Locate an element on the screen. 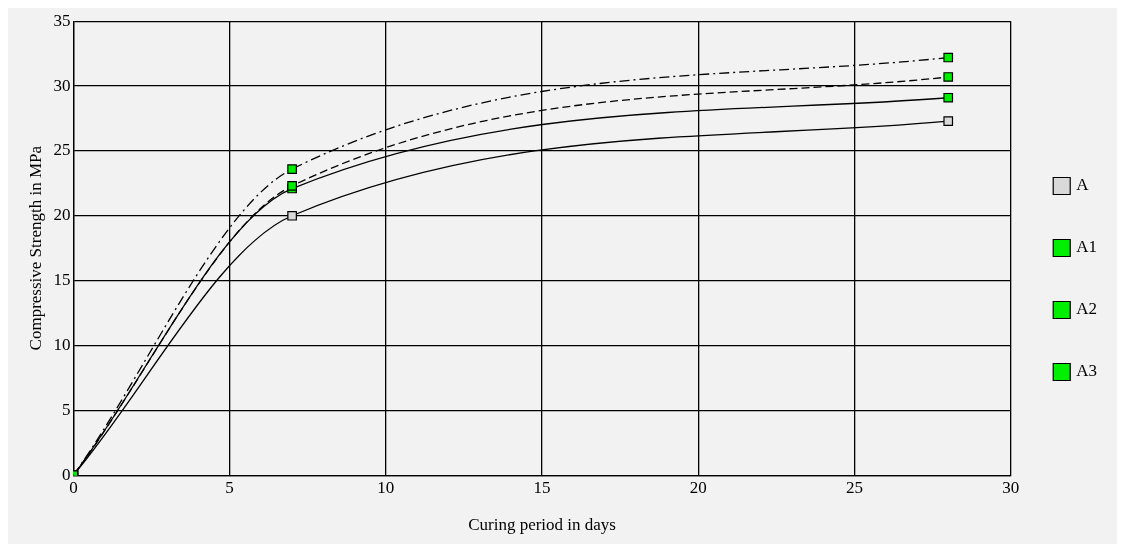 This screenshot has height=552, width=1125. legend-label: A is located at coordinates (1083, 185).